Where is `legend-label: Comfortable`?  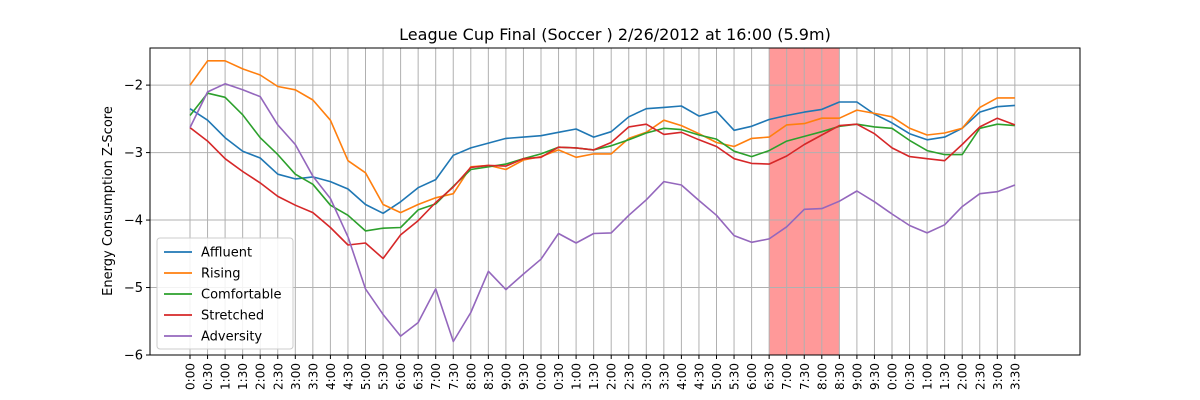 legend-label: Comfortable is located at coordinates (241, 295).